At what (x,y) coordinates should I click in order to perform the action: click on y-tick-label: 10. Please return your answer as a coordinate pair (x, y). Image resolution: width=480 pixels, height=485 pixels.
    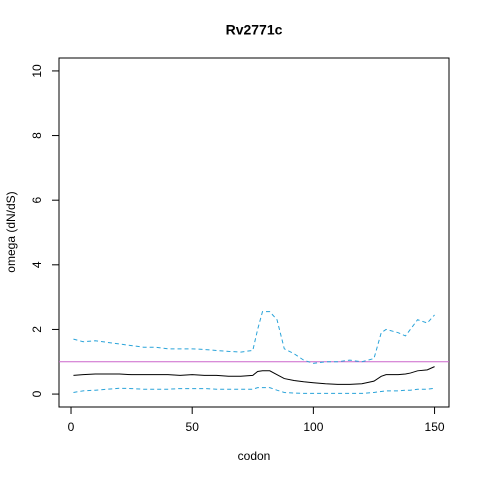
    Looking at the image, I should click on (37, 71).